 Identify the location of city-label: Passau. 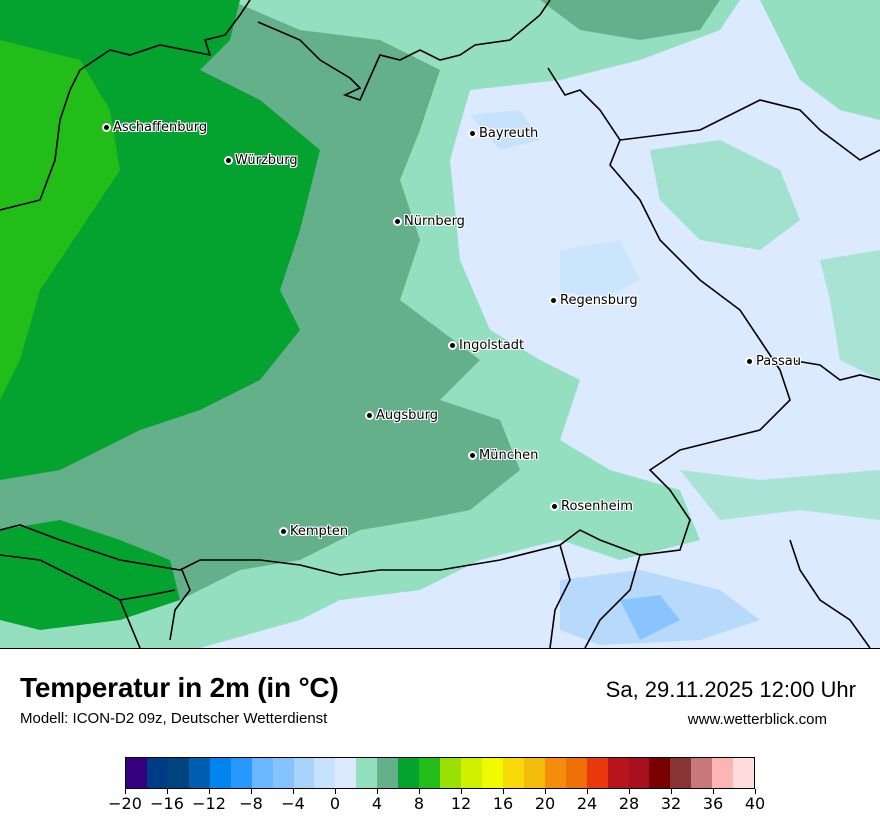
(778, 361).